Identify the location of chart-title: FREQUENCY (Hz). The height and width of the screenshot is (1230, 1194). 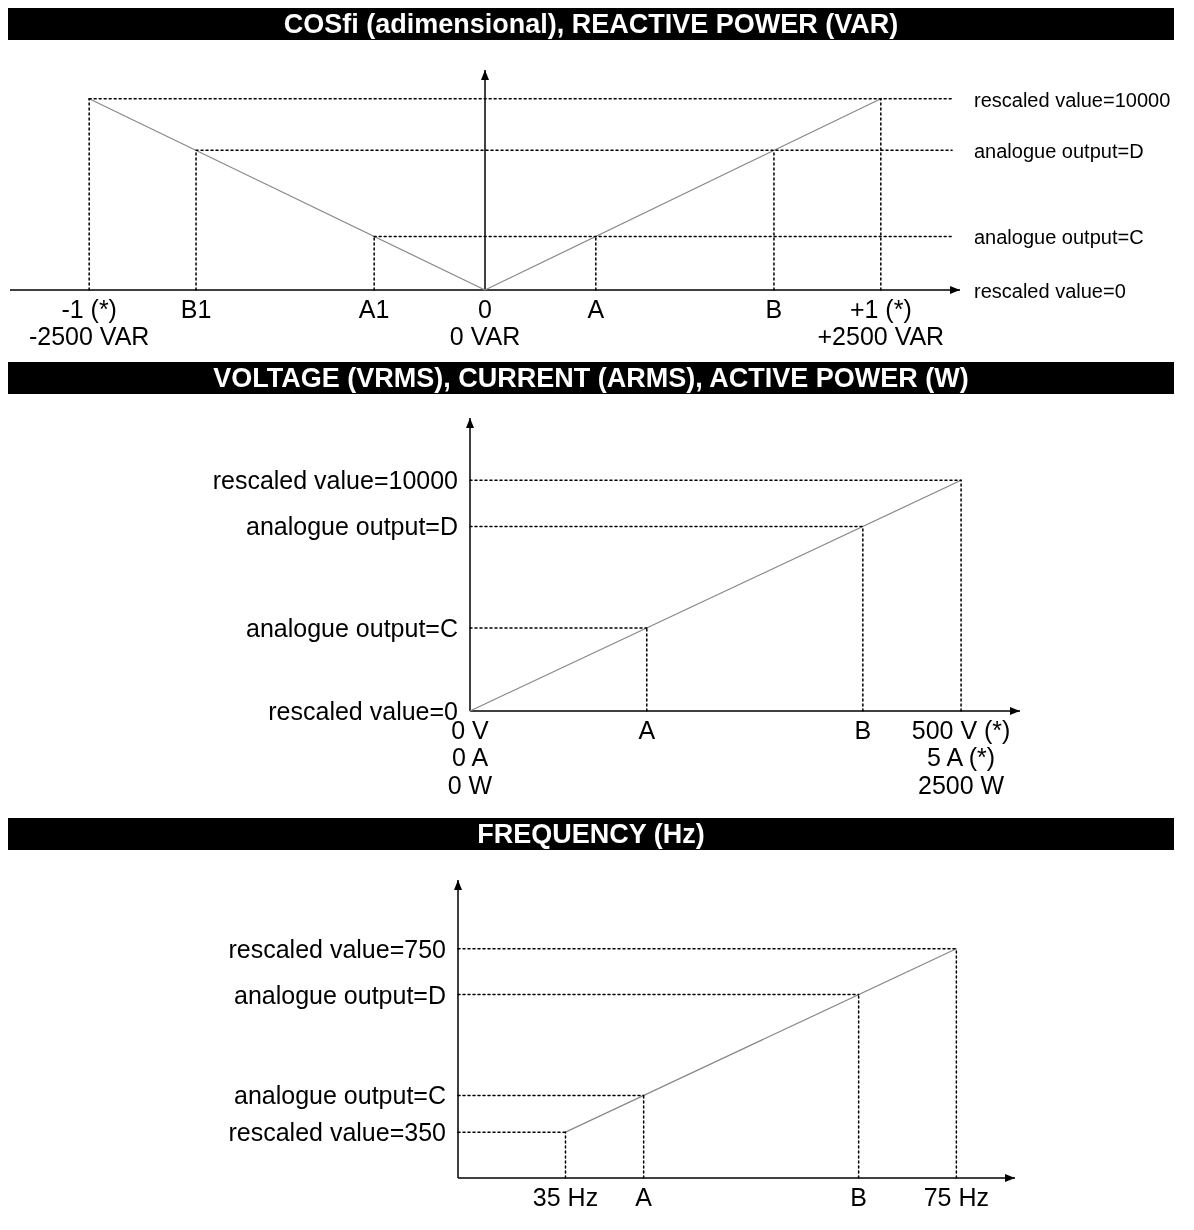
(591, 834).